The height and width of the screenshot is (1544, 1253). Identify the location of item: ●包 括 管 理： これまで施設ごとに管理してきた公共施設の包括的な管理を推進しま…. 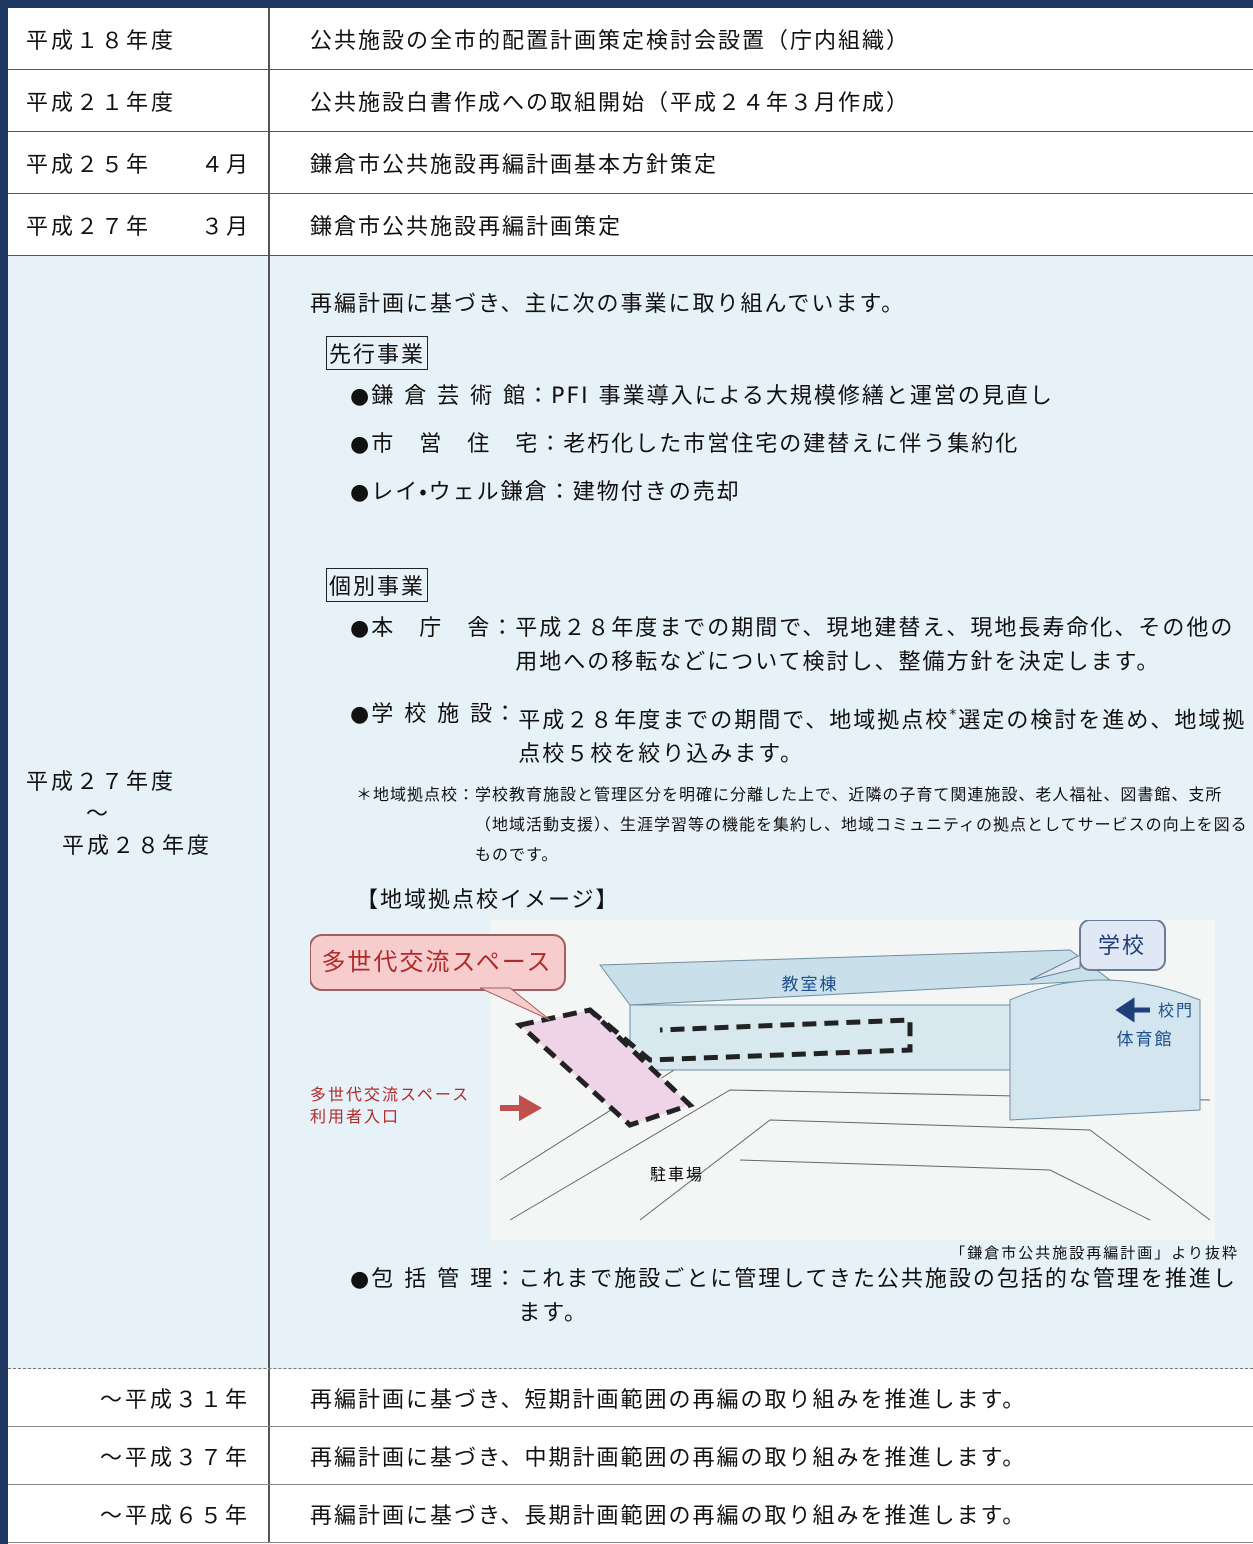
(799, 1297).